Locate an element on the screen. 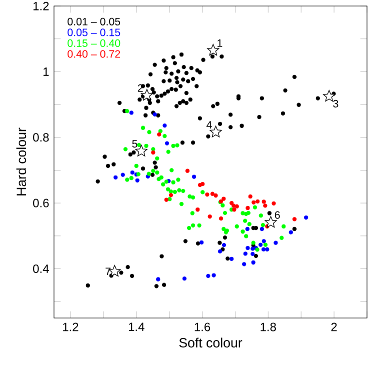  y-tick-label: 0.8 is located at coordinates (41, 137).